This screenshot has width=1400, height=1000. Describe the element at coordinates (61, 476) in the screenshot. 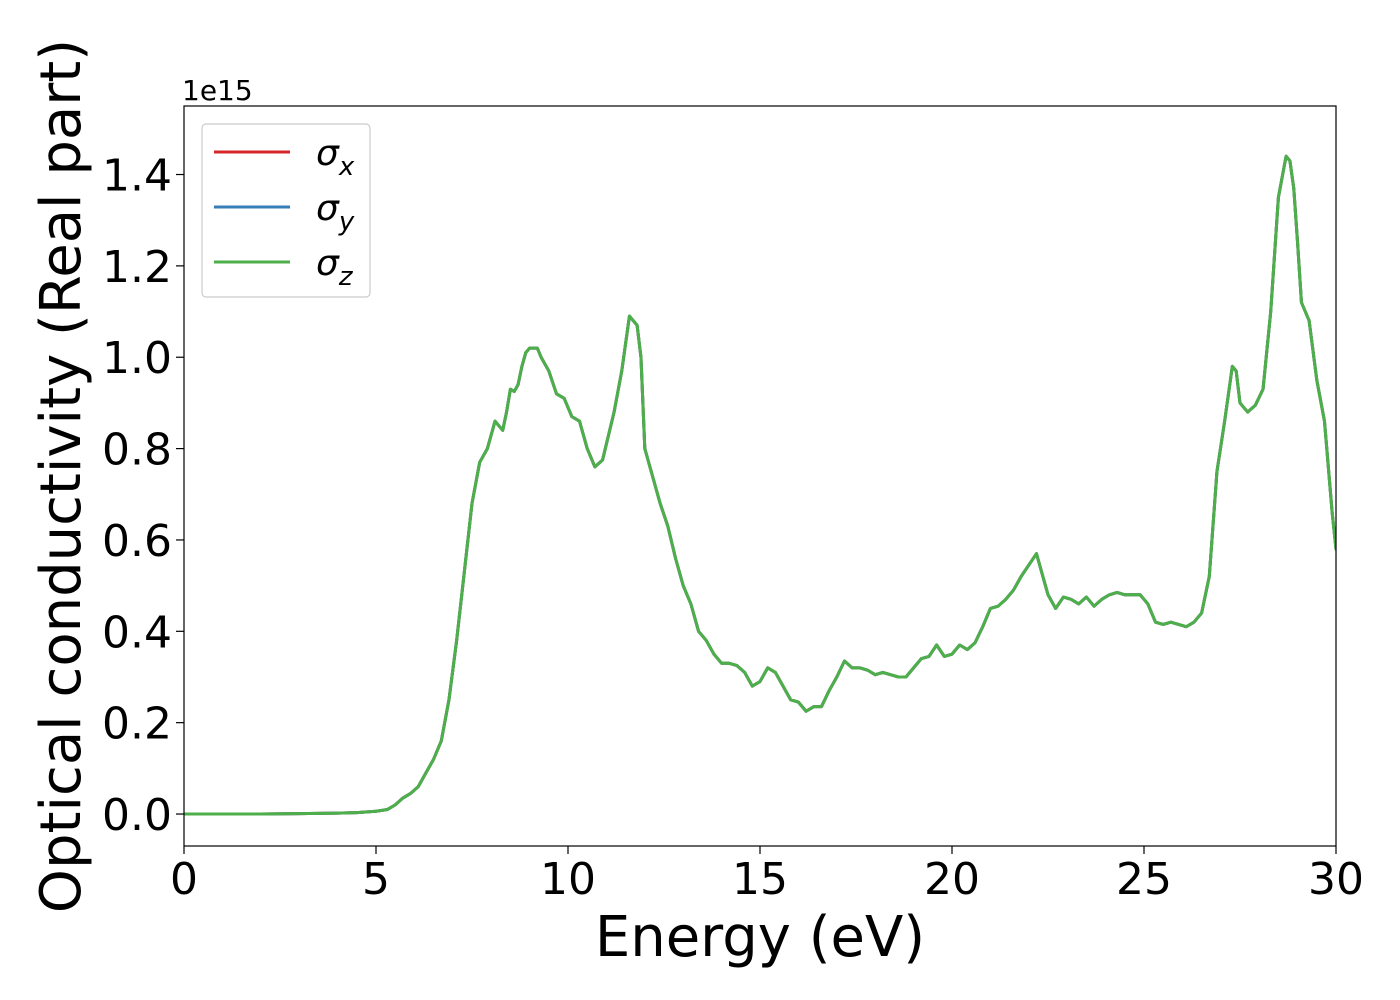

I see `y-axis-label: Optical conductivity (Real part)` at that location.